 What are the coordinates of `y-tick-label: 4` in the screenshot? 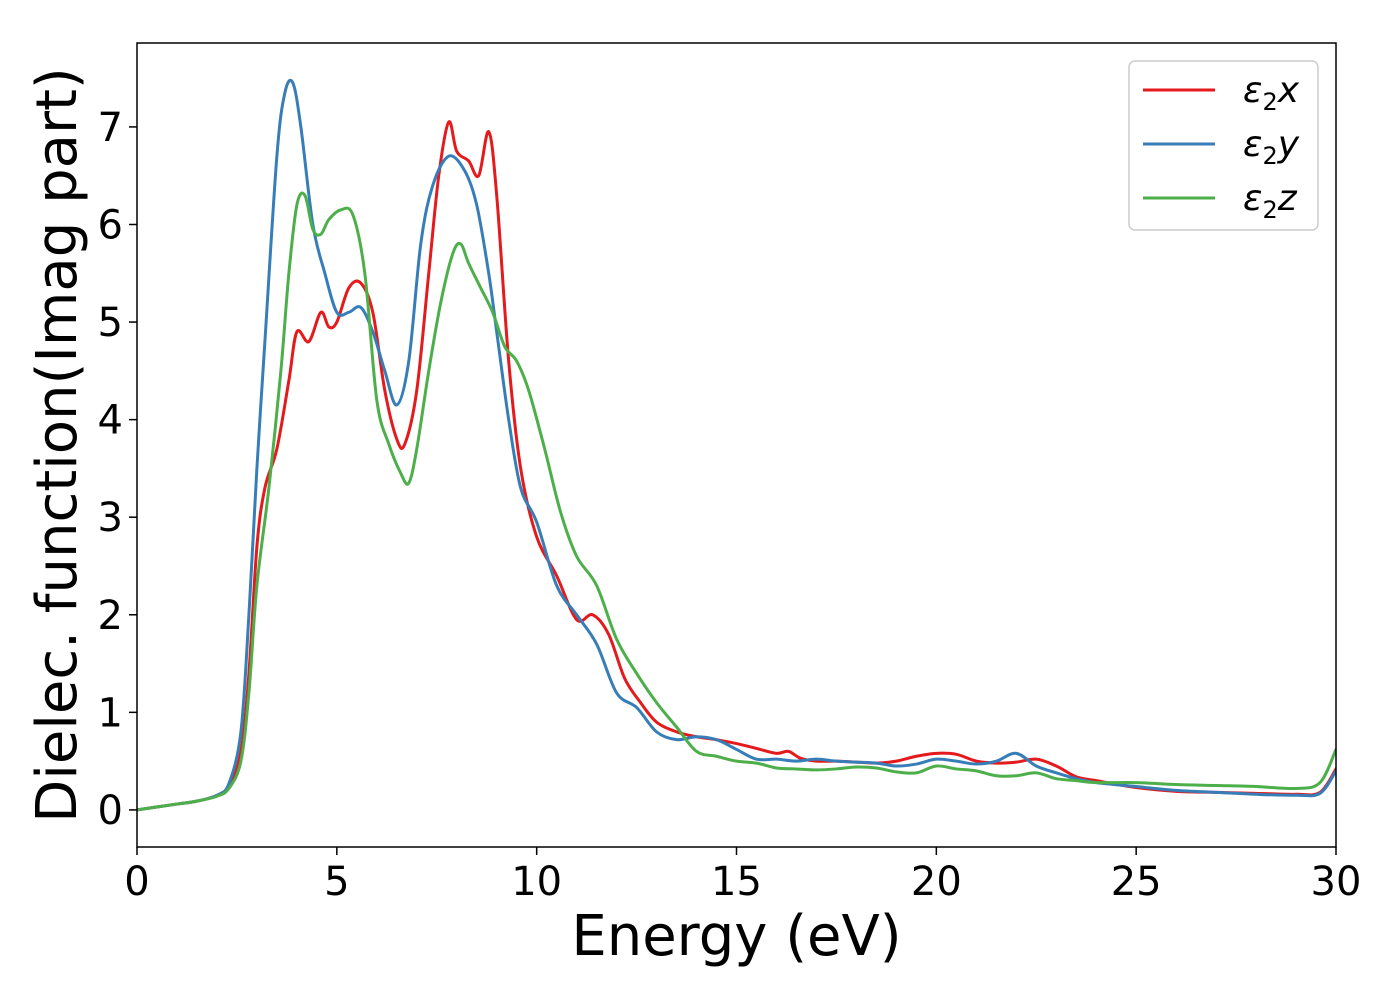 It's located at (110, 421).